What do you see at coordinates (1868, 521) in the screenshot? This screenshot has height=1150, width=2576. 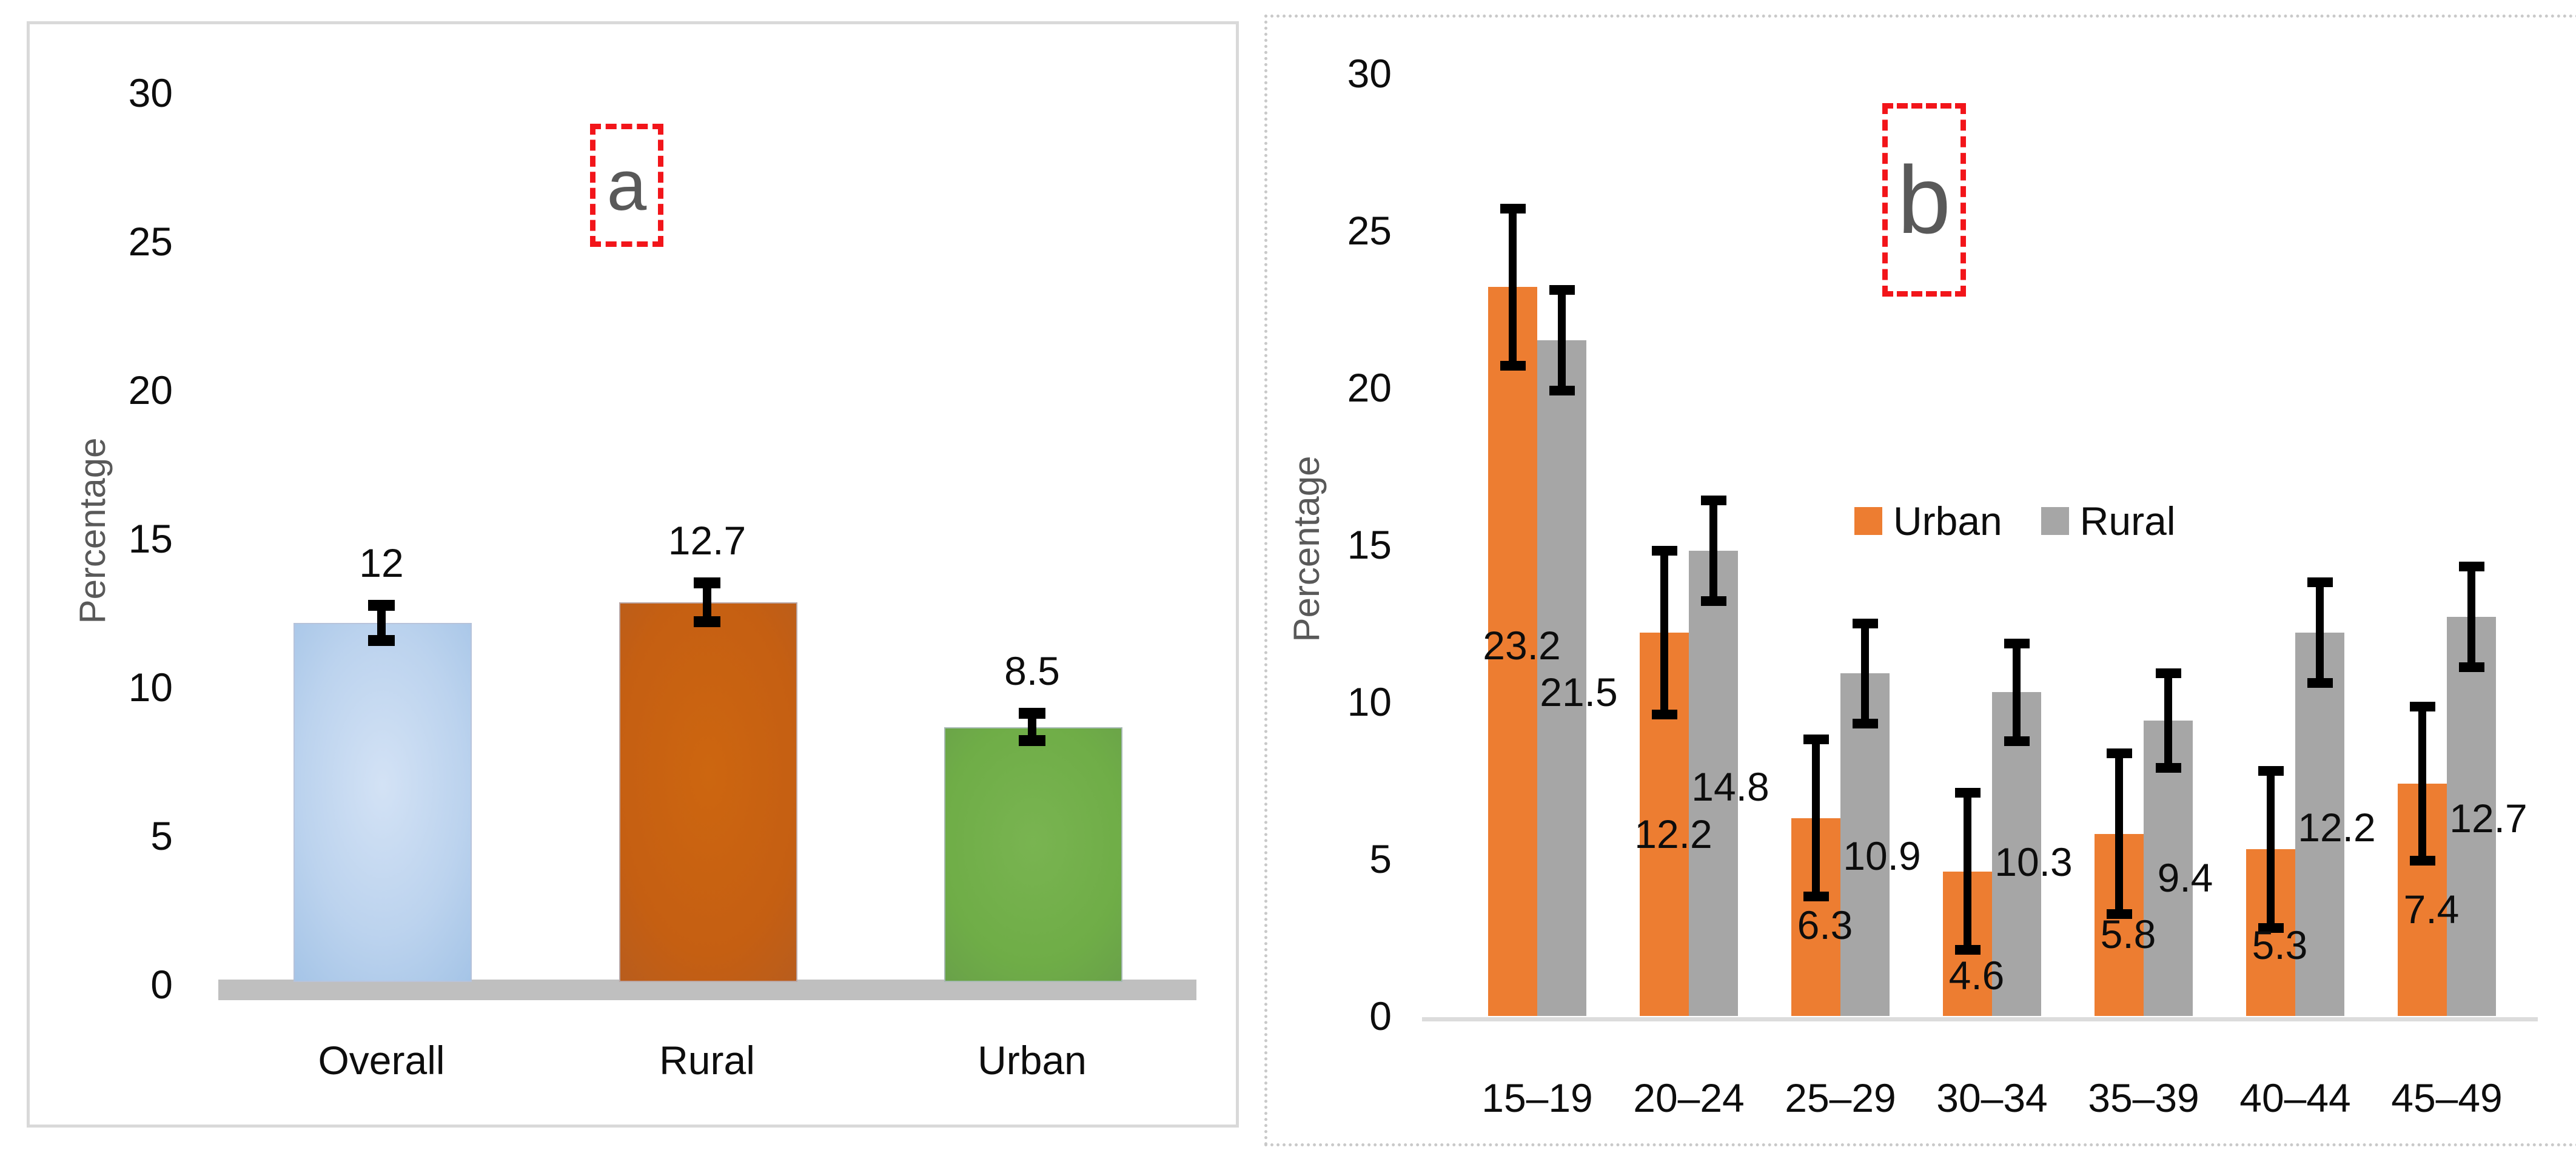 I see `legend-swatch-urban-icon` at bounding box center [1868, 521].